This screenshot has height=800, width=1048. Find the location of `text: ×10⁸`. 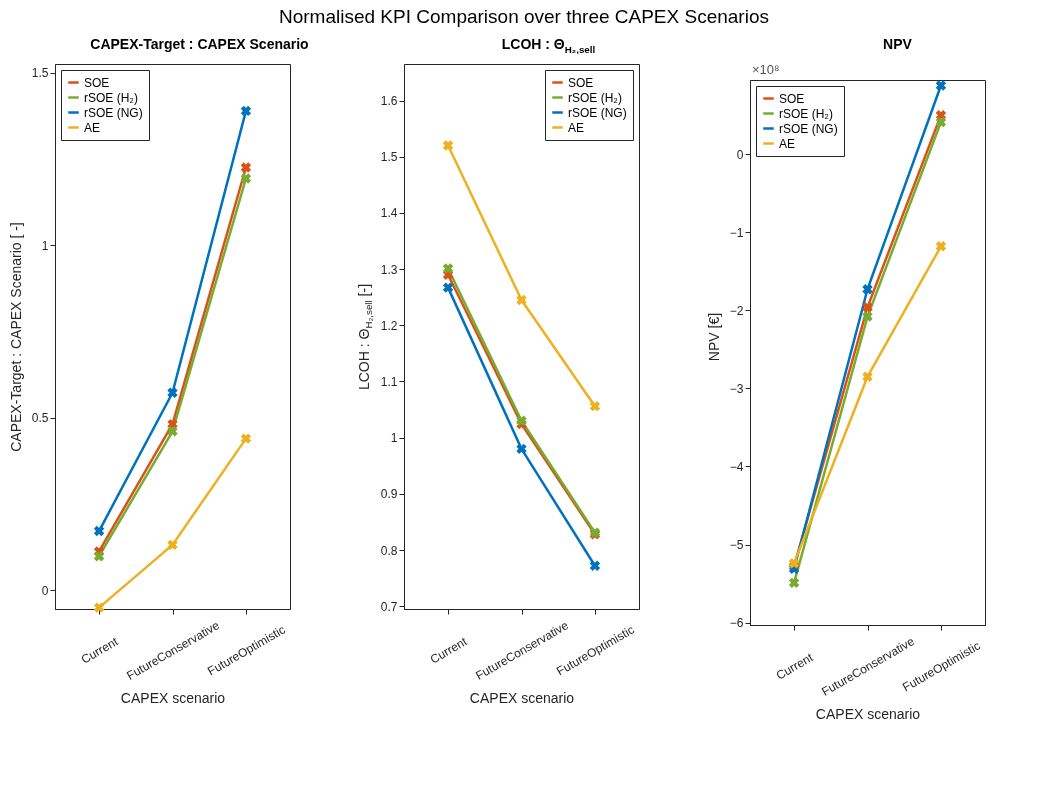

text: ×10⁸ is located at coordinates (766, 69).